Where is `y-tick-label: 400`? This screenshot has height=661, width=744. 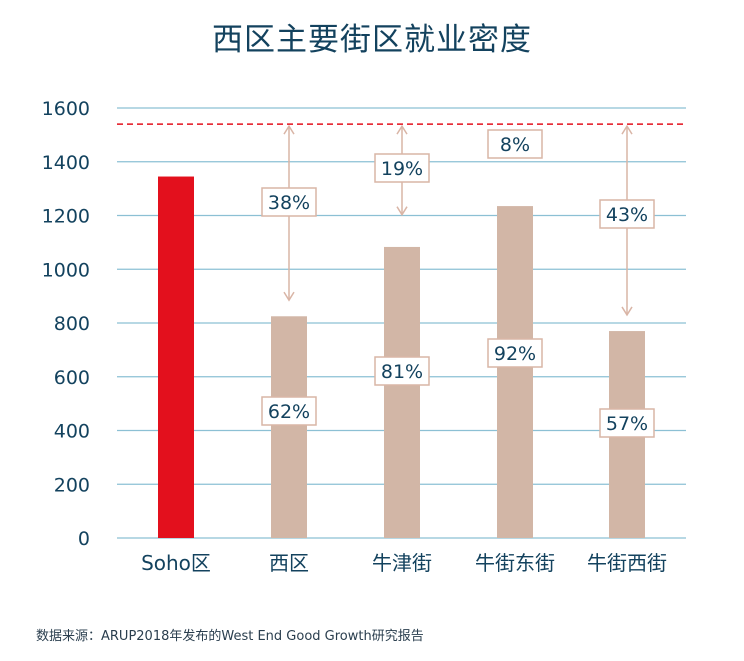 y-tick-label: 400 is located at coordinates (72, 432).